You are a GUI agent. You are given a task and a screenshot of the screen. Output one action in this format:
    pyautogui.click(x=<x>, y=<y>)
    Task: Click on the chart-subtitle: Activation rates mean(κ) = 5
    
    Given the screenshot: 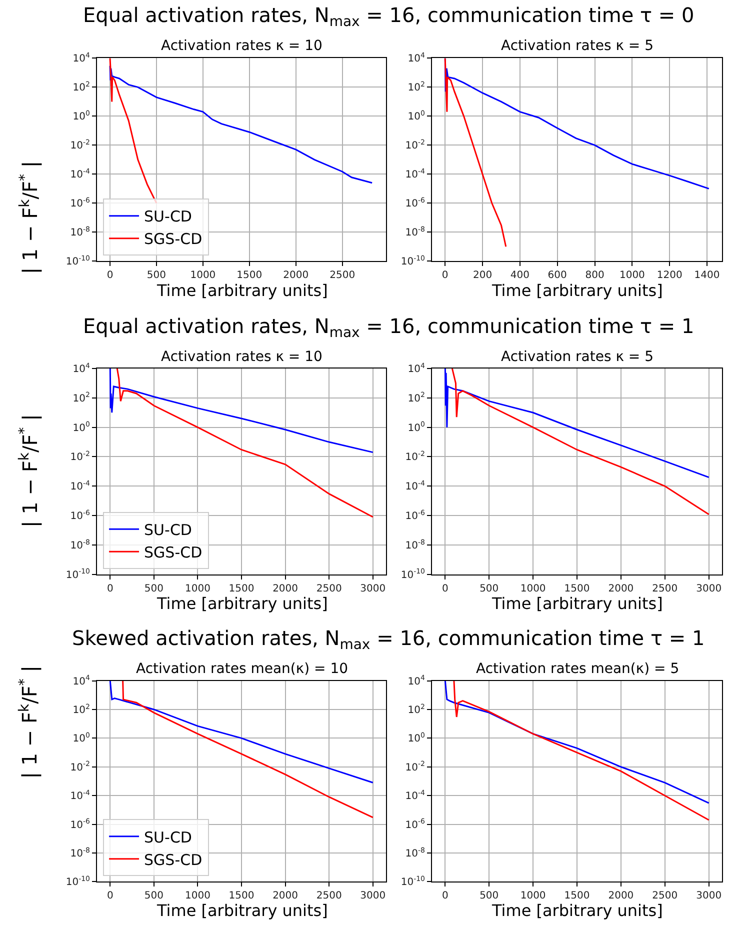 What is the action you would take?
    pyautogui.click(x=578, y=669)
    